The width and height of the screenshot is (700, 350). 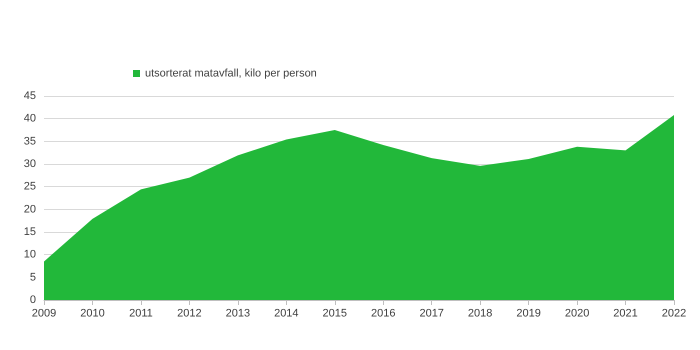 What do you see at coordinates (33, 300) in the screenshot?
I see `y-tick-label: 0` at bounding box center [33, 300].